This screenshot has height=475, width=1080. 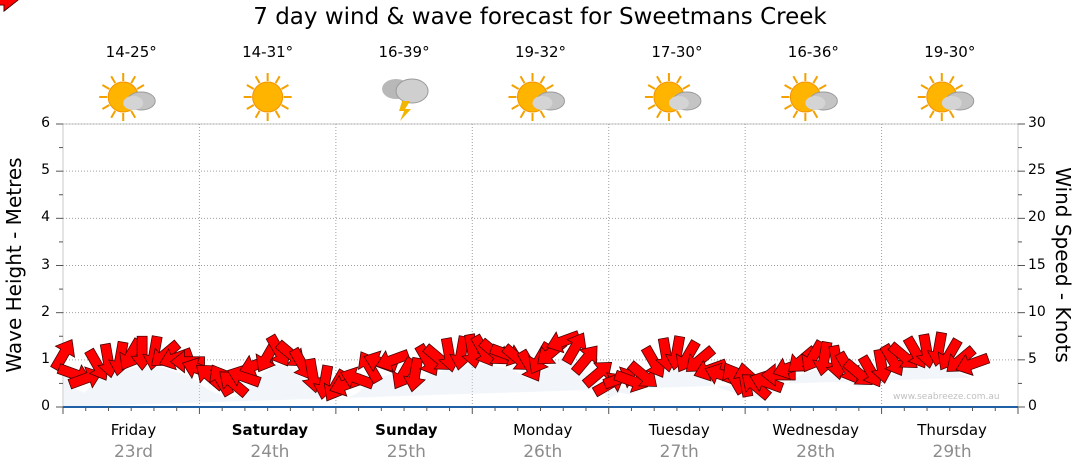 I want to click on day-temperature-range: 16-39°, so click(x=404, y=52).